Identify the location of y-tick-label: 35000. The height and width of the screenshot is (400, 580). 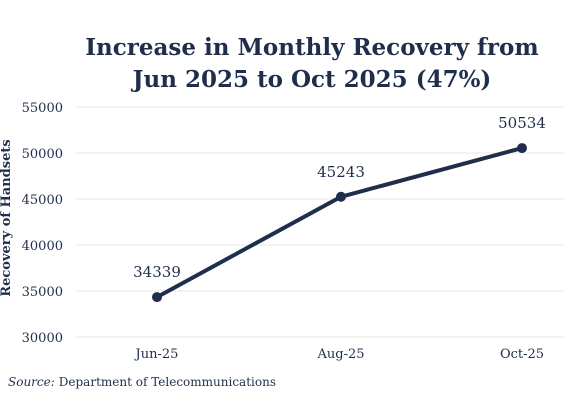
(42, 292).